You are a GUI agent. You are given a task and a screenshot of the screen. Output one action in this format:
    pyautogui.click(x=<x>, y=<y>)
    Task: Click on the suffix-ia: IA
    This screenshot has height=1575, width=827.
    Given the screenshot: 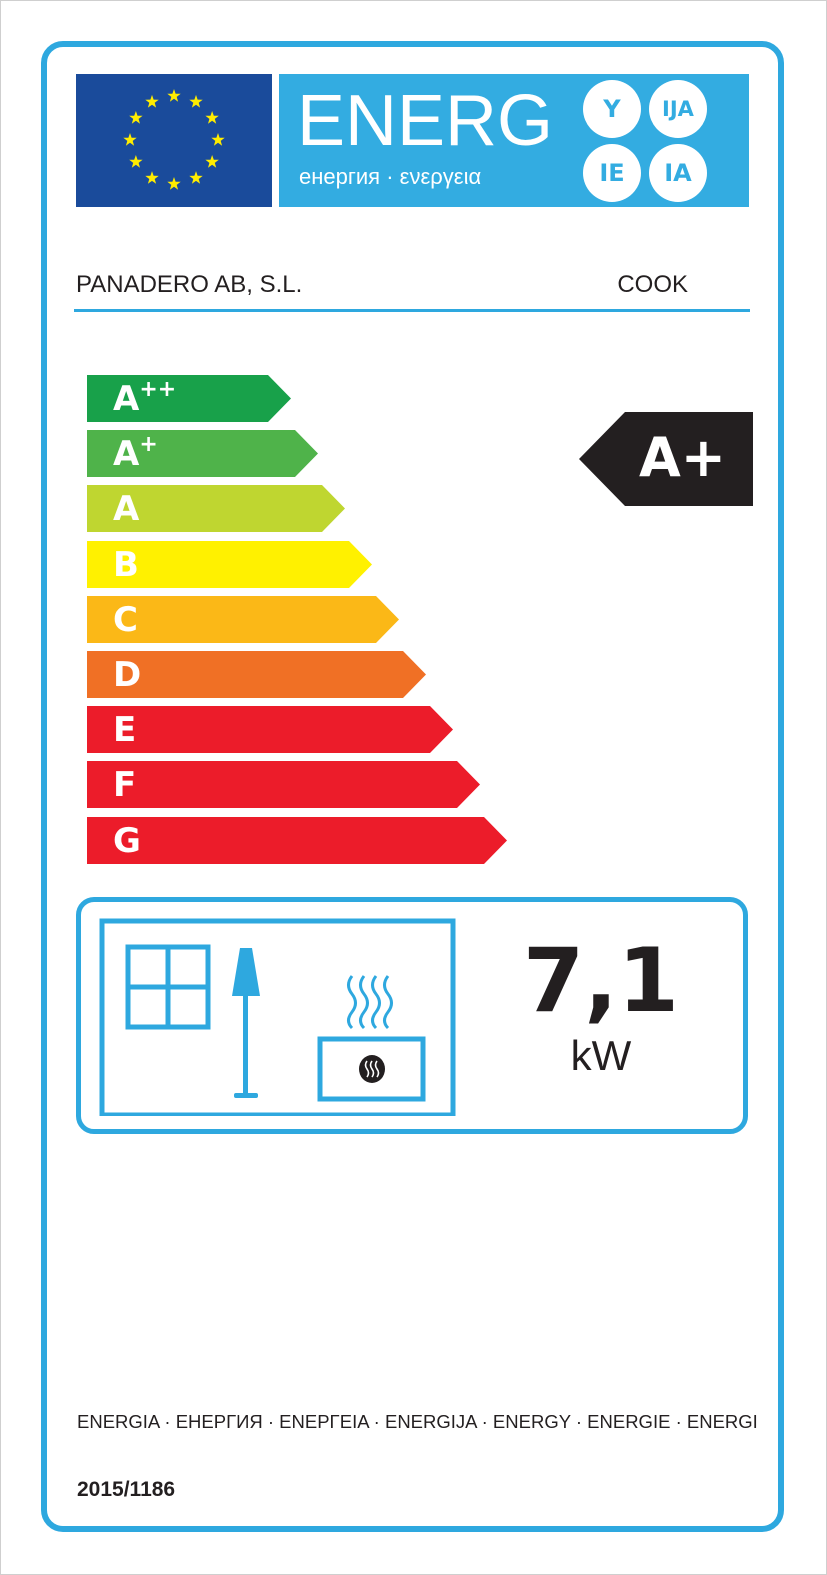 What is the action you would take?
    pyautogui.click(x=678, y=173)
    